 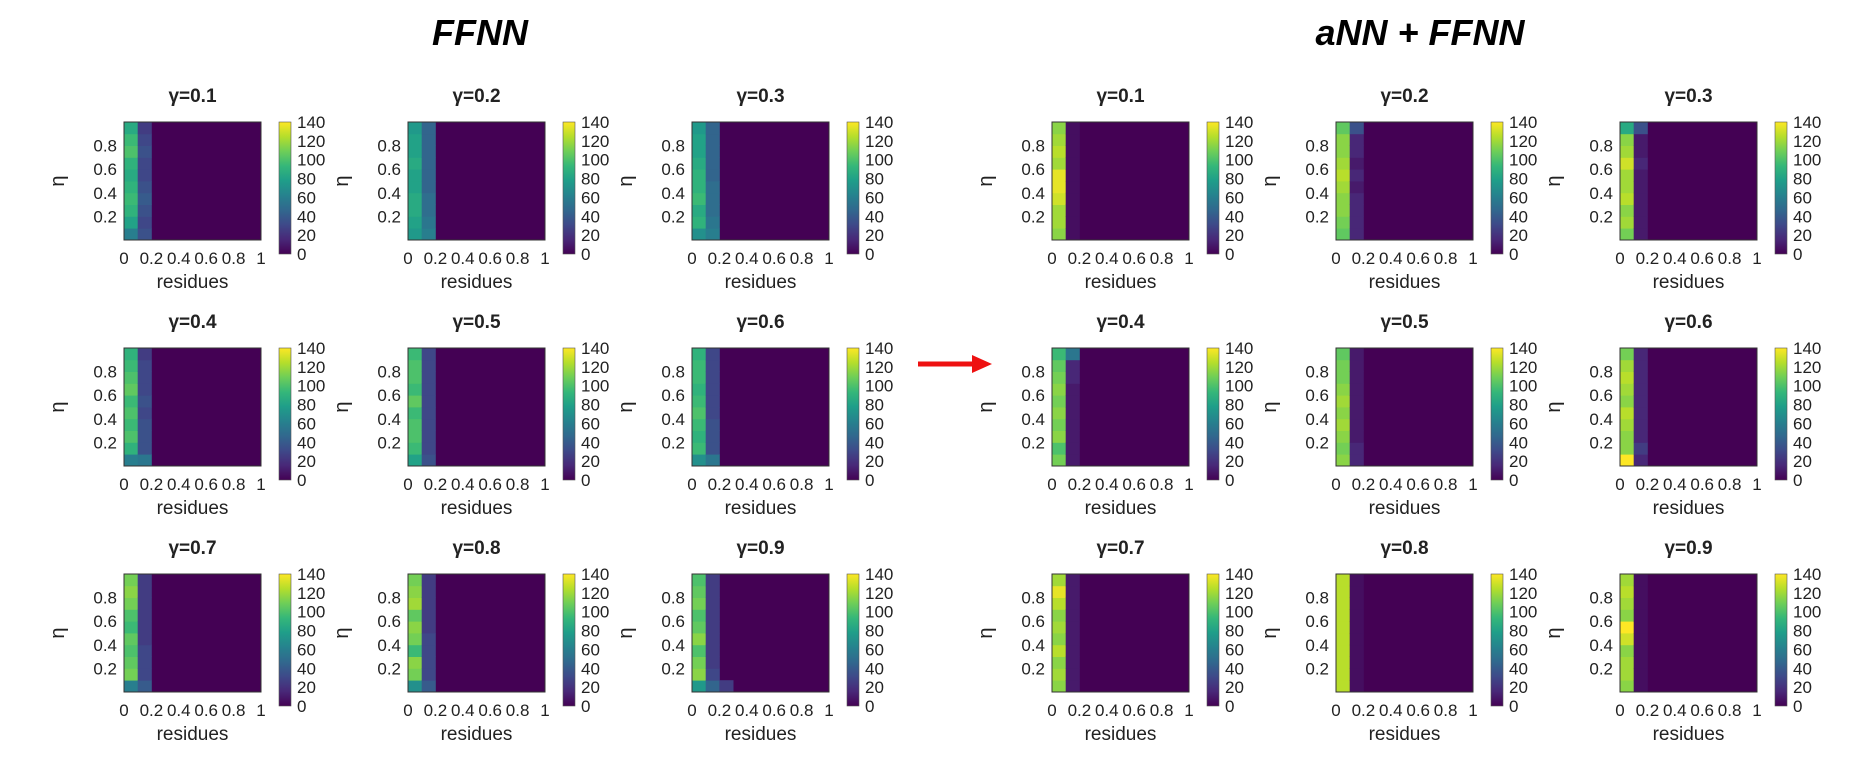 I want to click on y-tick-label: 0.2, so click(x=673, y=668).